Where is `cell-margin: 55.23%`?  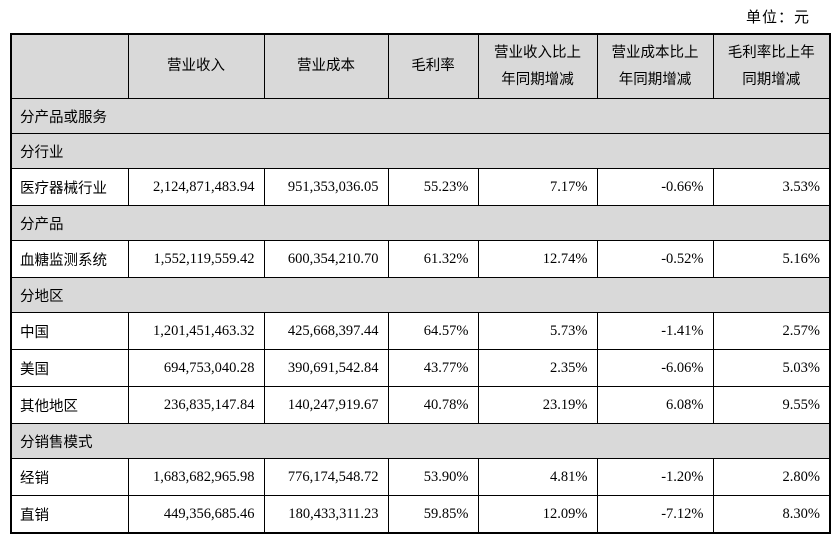 cell-margin: 55.23% is located at coordinates (433, 187).